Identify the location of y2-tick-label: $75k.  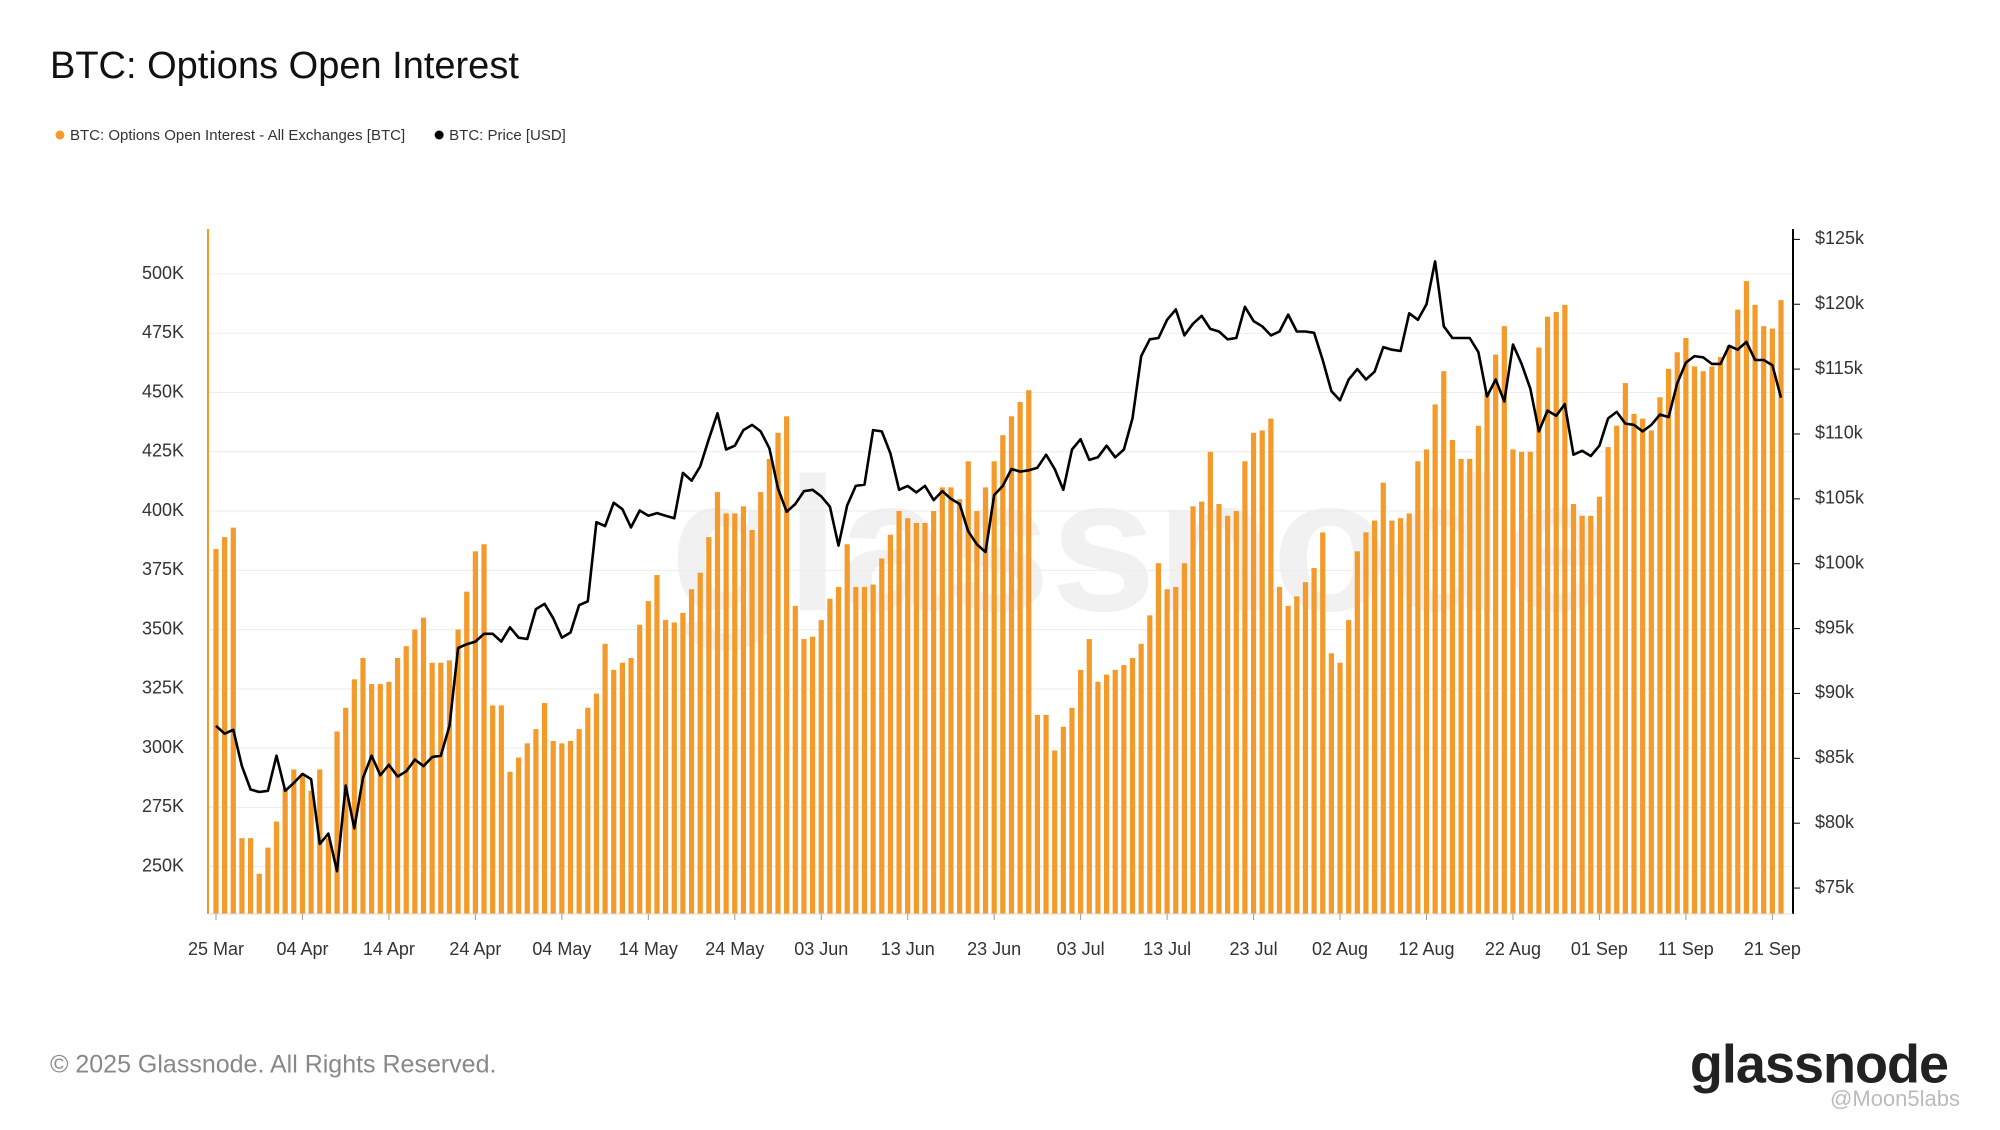
(1835, 887).